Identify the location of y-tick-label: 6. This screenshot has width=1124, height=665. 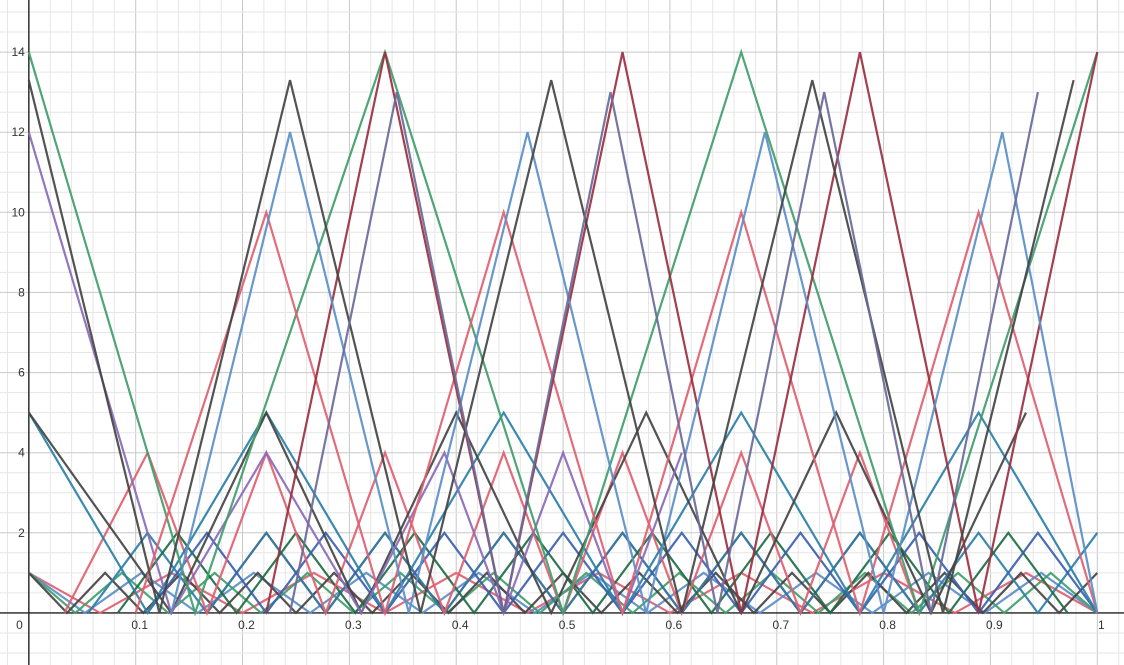
(21, 373).